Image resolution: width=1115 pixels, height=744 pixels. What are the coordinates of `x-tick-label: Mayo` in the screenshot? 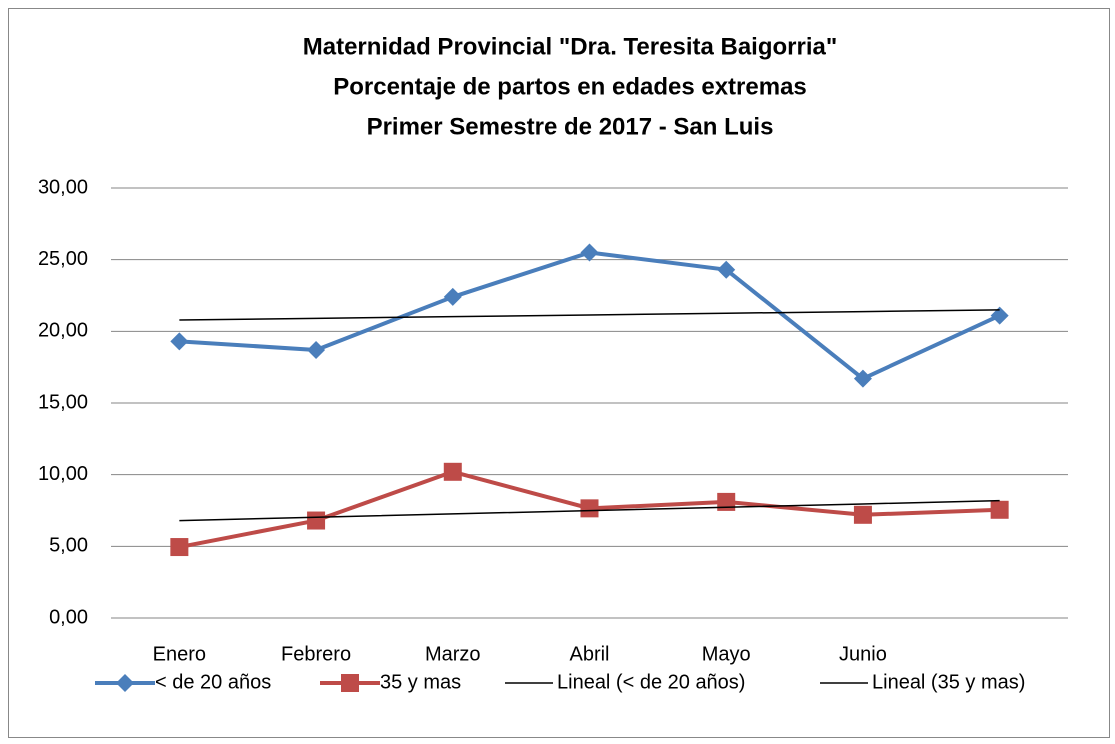 It's located at (726, 654).